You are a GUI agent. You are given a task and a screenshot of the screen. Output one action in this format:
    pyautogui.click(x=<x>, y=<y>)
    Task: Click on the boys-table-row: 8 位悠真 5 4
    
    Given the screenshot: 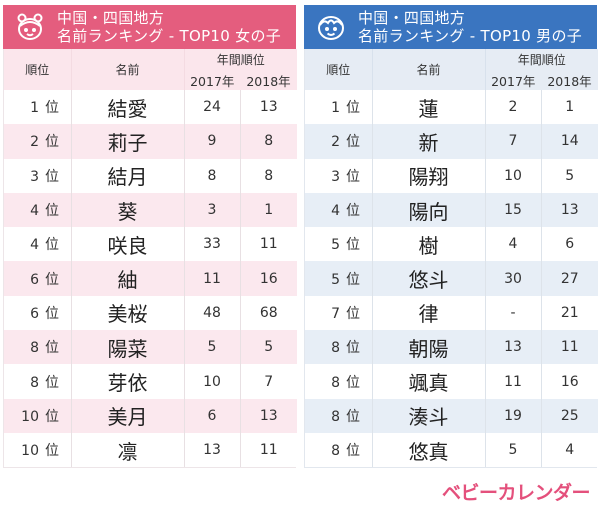 What is the action you would take?
    pyautogui.click(x=452, y=450)
    